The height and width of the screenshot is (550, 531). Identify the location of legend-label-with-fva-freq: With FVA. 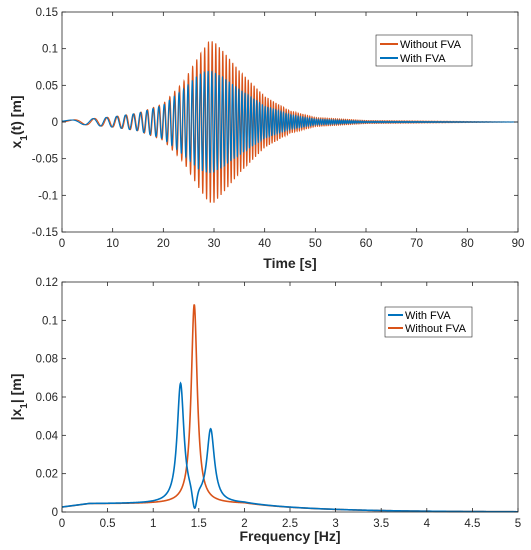
(428, 316).